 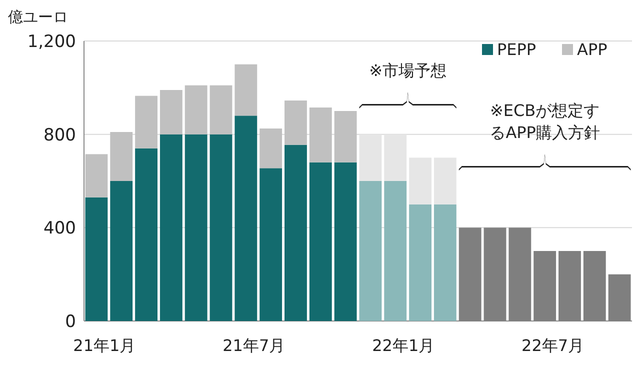 What do you see at coordinates (545, 121) in the screenshot?
I see `annotation: ※ECBが想定するAPP購入方針` at bounding box center [545, 121].